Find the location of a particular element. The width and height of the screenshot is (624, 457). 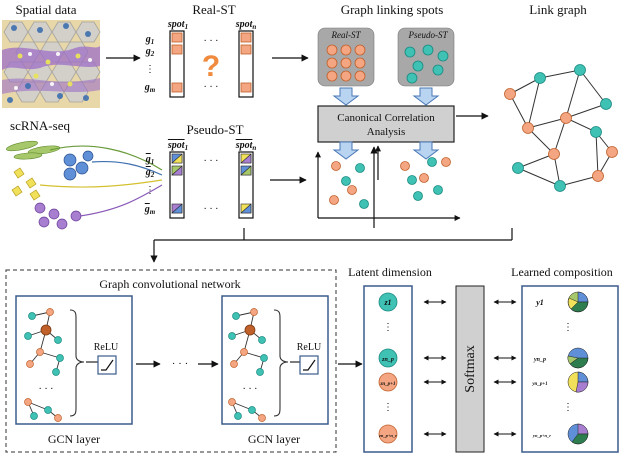

latent-label-1: z1 is located at coordinates (387, 302).